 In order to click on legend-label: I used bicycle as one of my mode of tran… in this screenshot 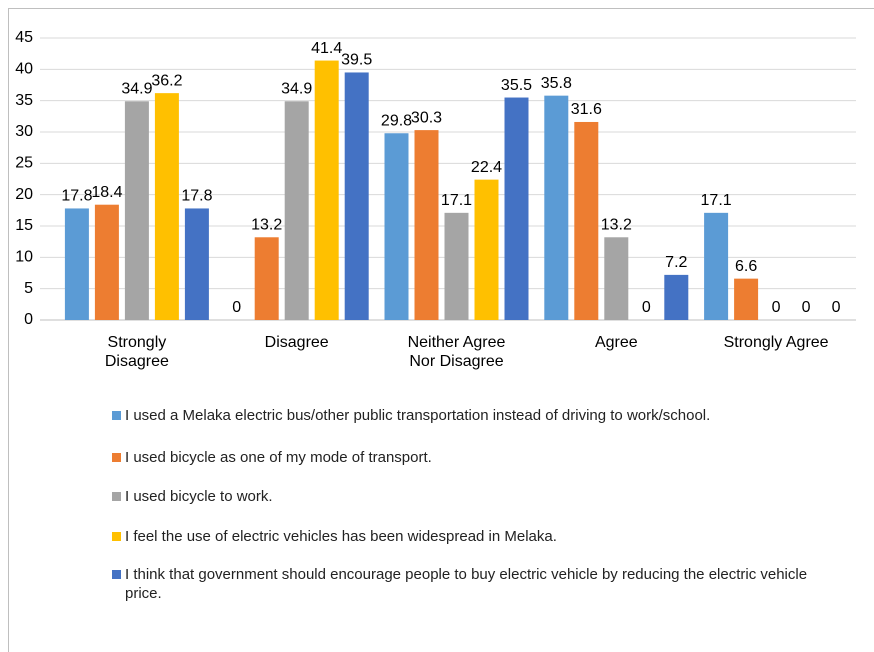, I will do `click(278, 457)`.